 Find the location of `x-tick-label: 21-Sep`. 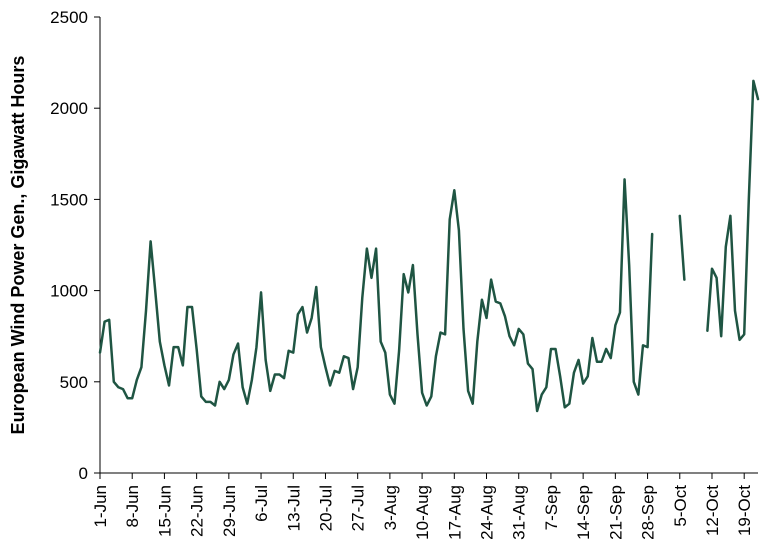

x-tick-label: 21-Sep is located at coordinates (615, 512).